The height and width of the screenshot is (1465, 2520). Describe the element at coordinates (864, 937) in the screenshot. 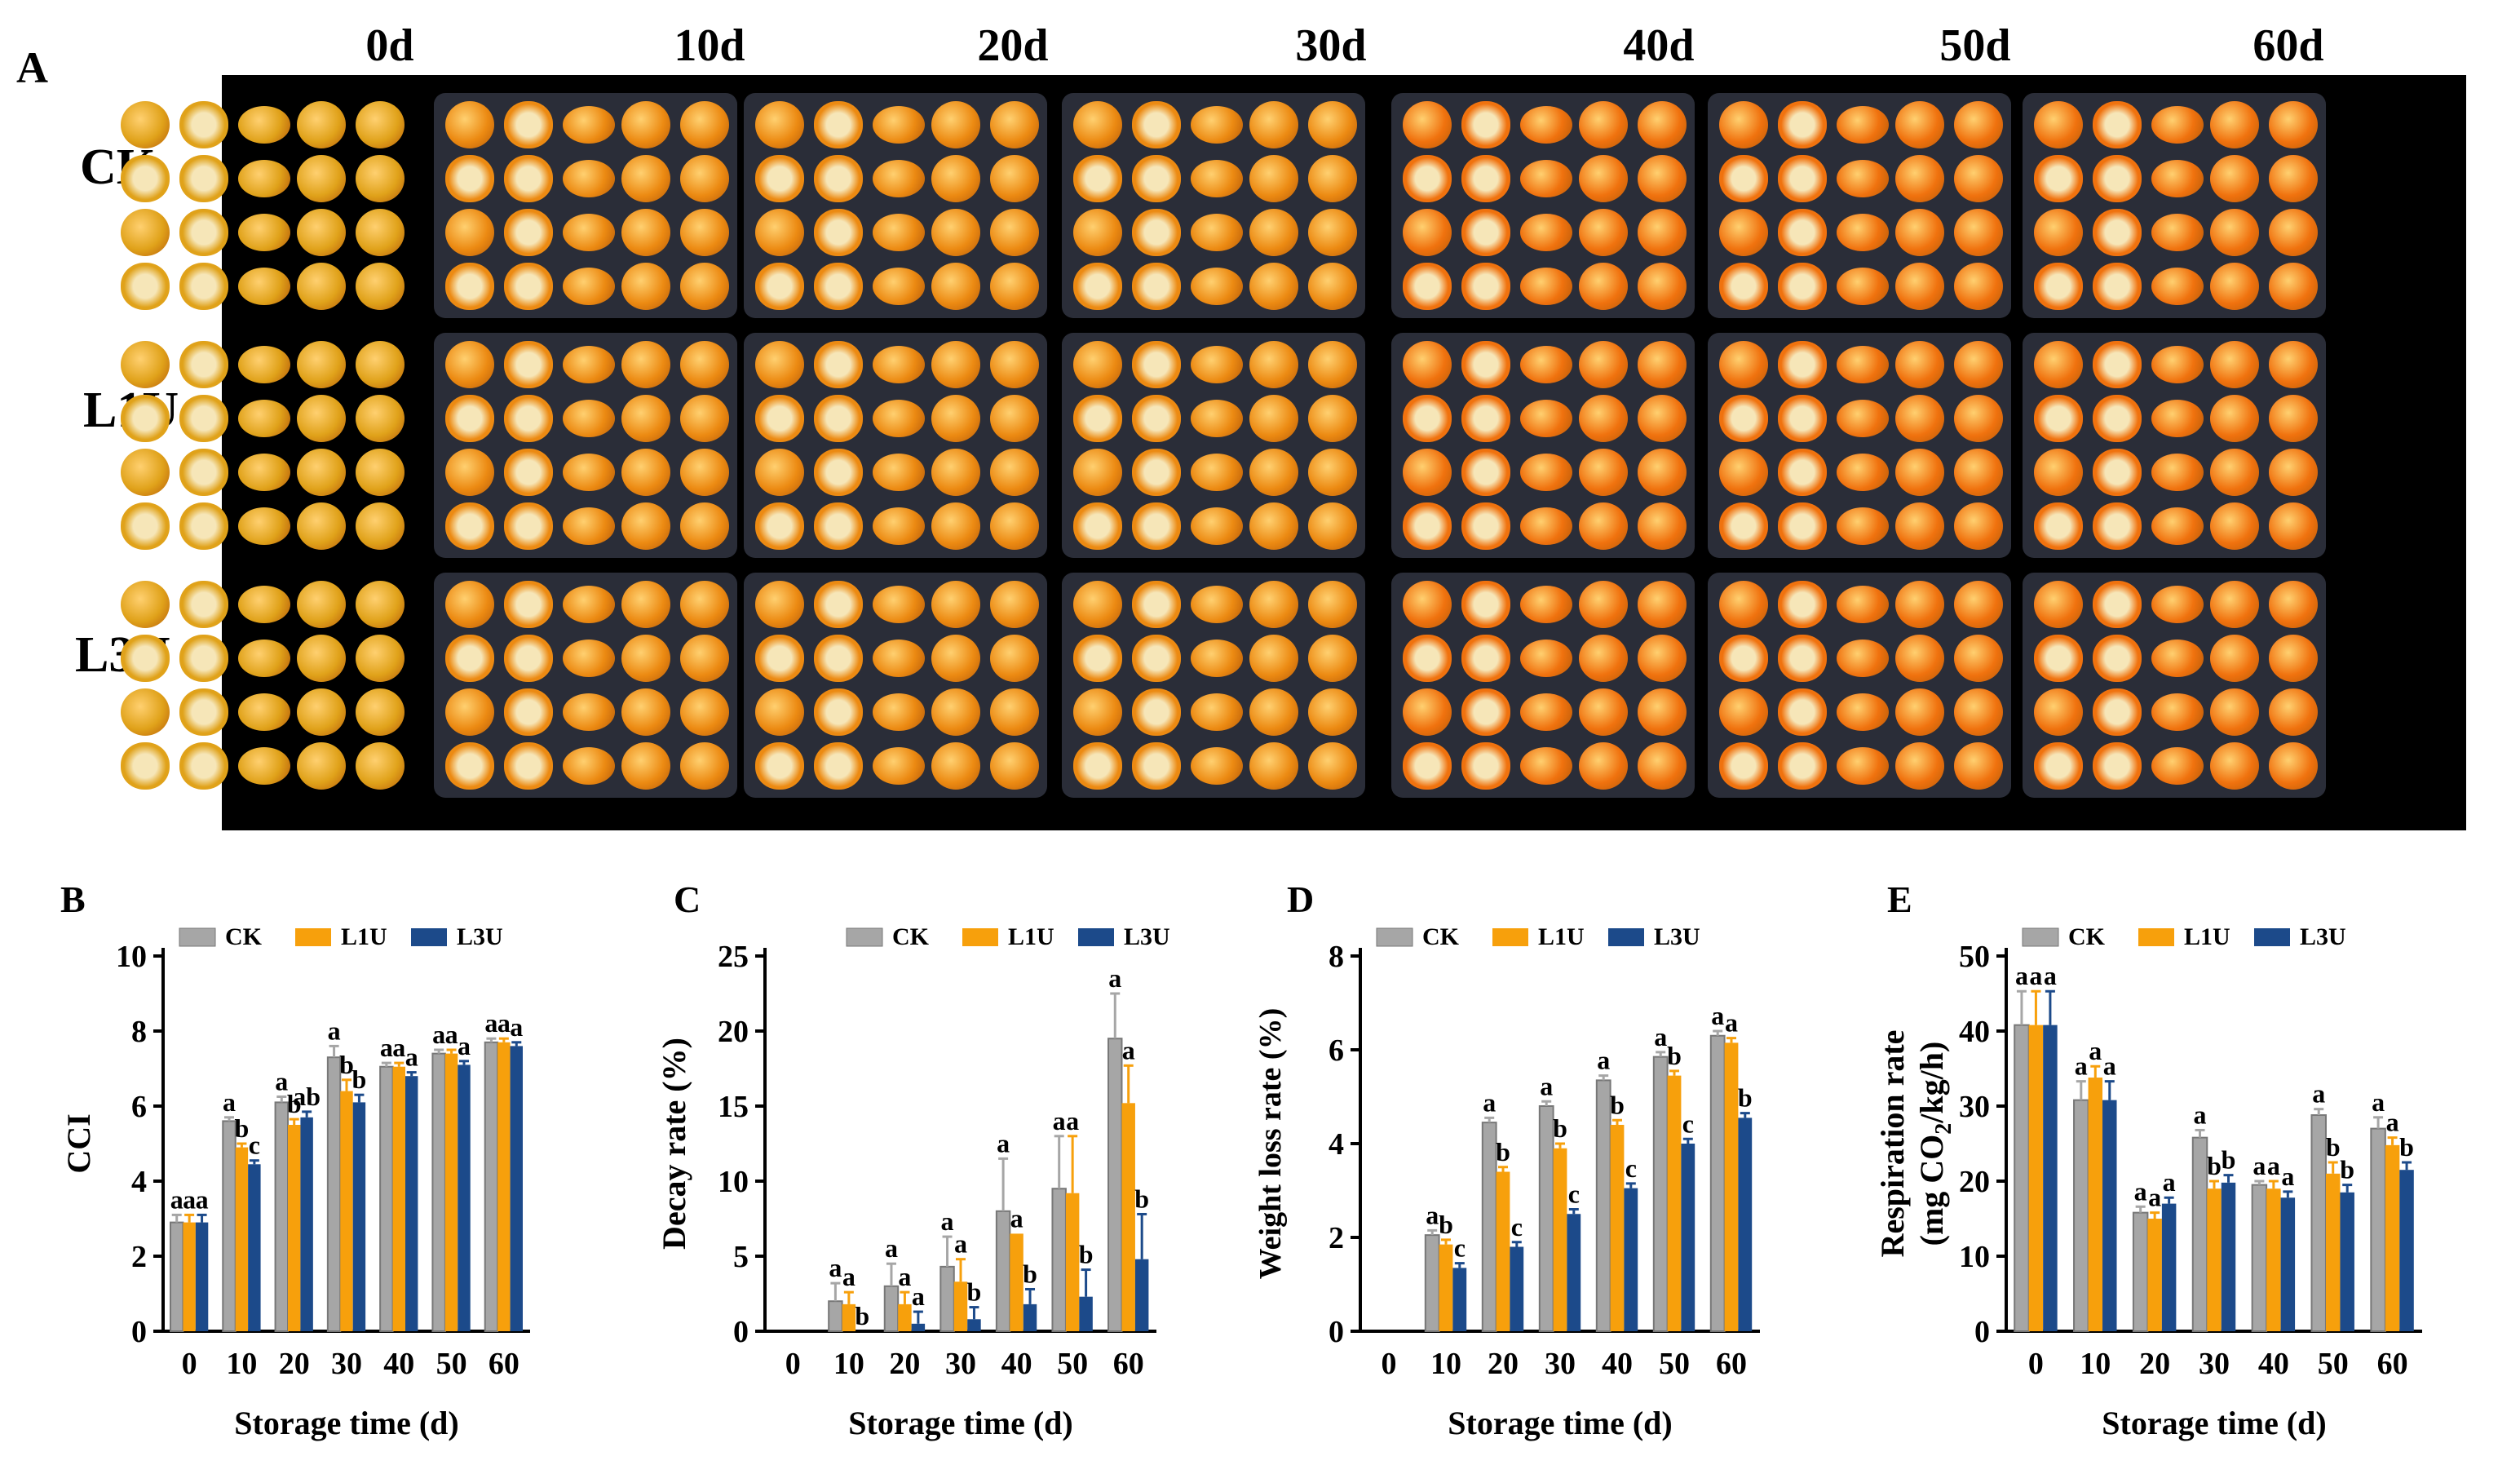

I see `legend-swatch-ck` at that location.